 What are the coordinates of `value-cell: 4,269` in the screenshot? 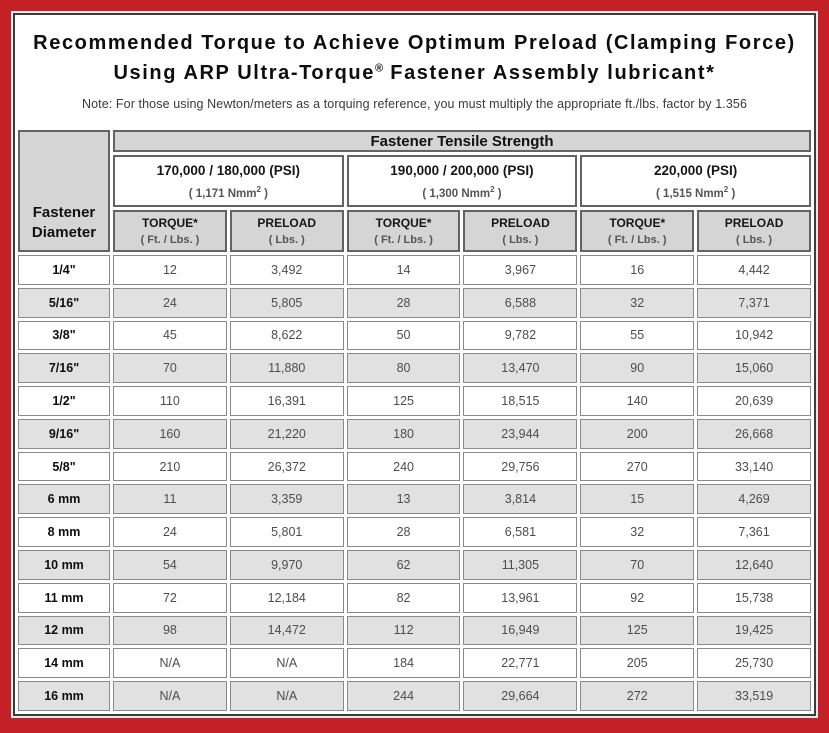 It's located at (754, 499).